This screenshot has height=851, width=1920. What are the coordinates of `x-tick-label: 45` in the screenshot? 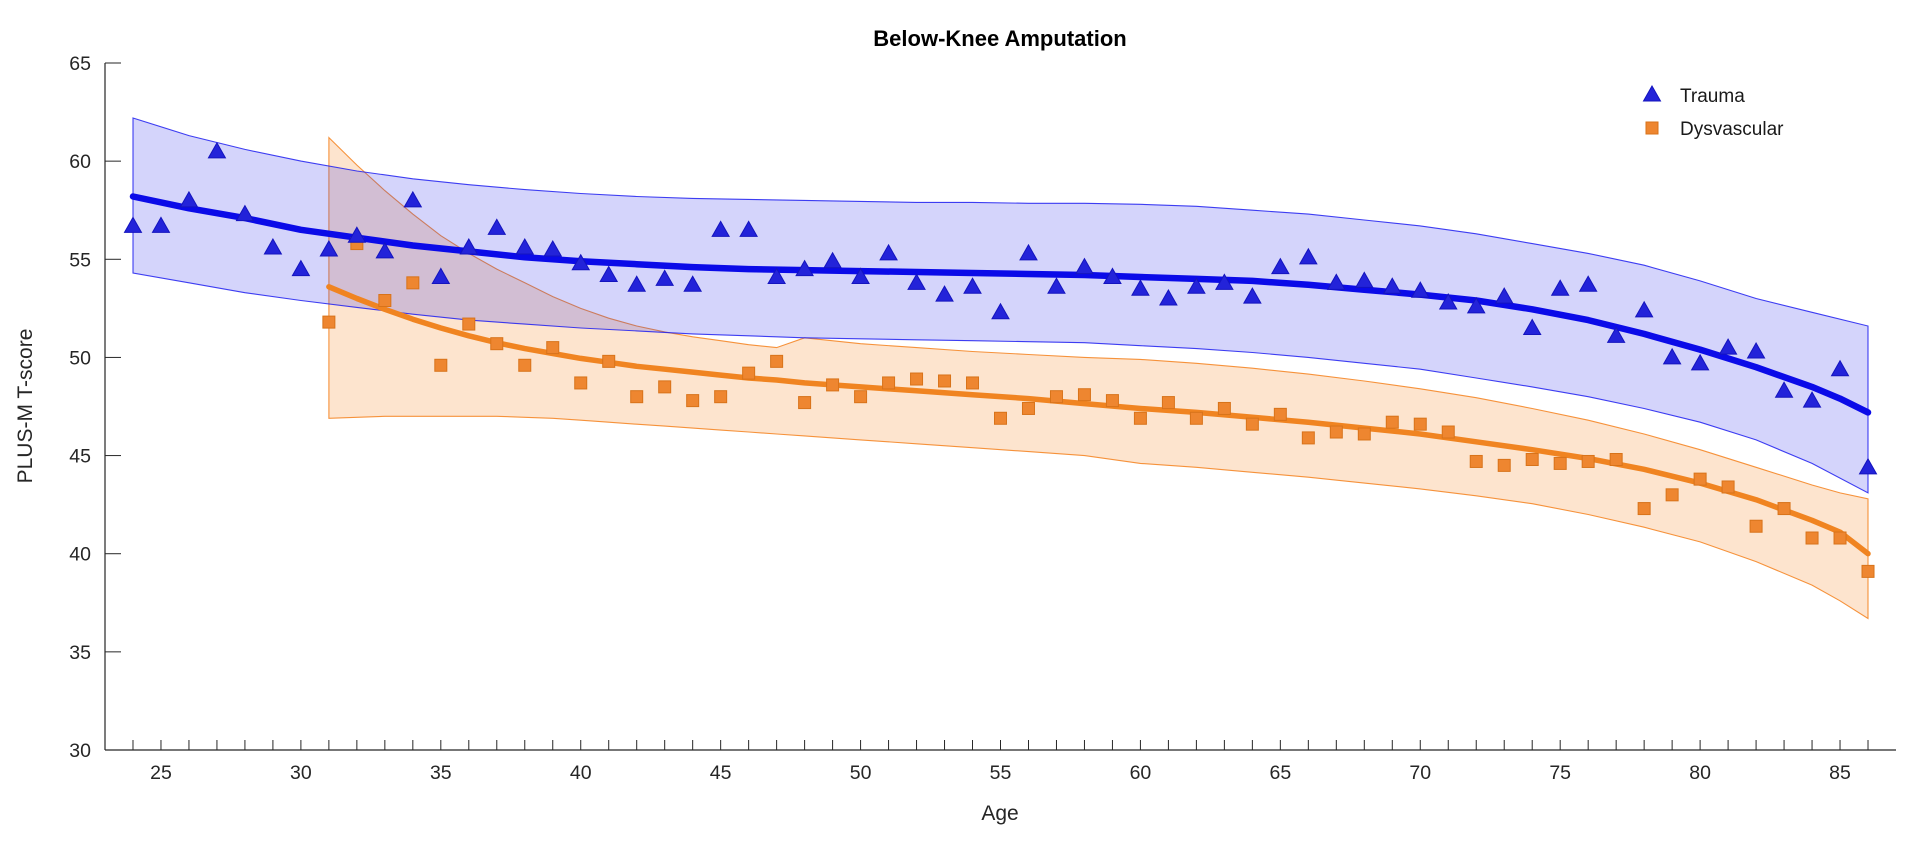 It's located at (721, 773).